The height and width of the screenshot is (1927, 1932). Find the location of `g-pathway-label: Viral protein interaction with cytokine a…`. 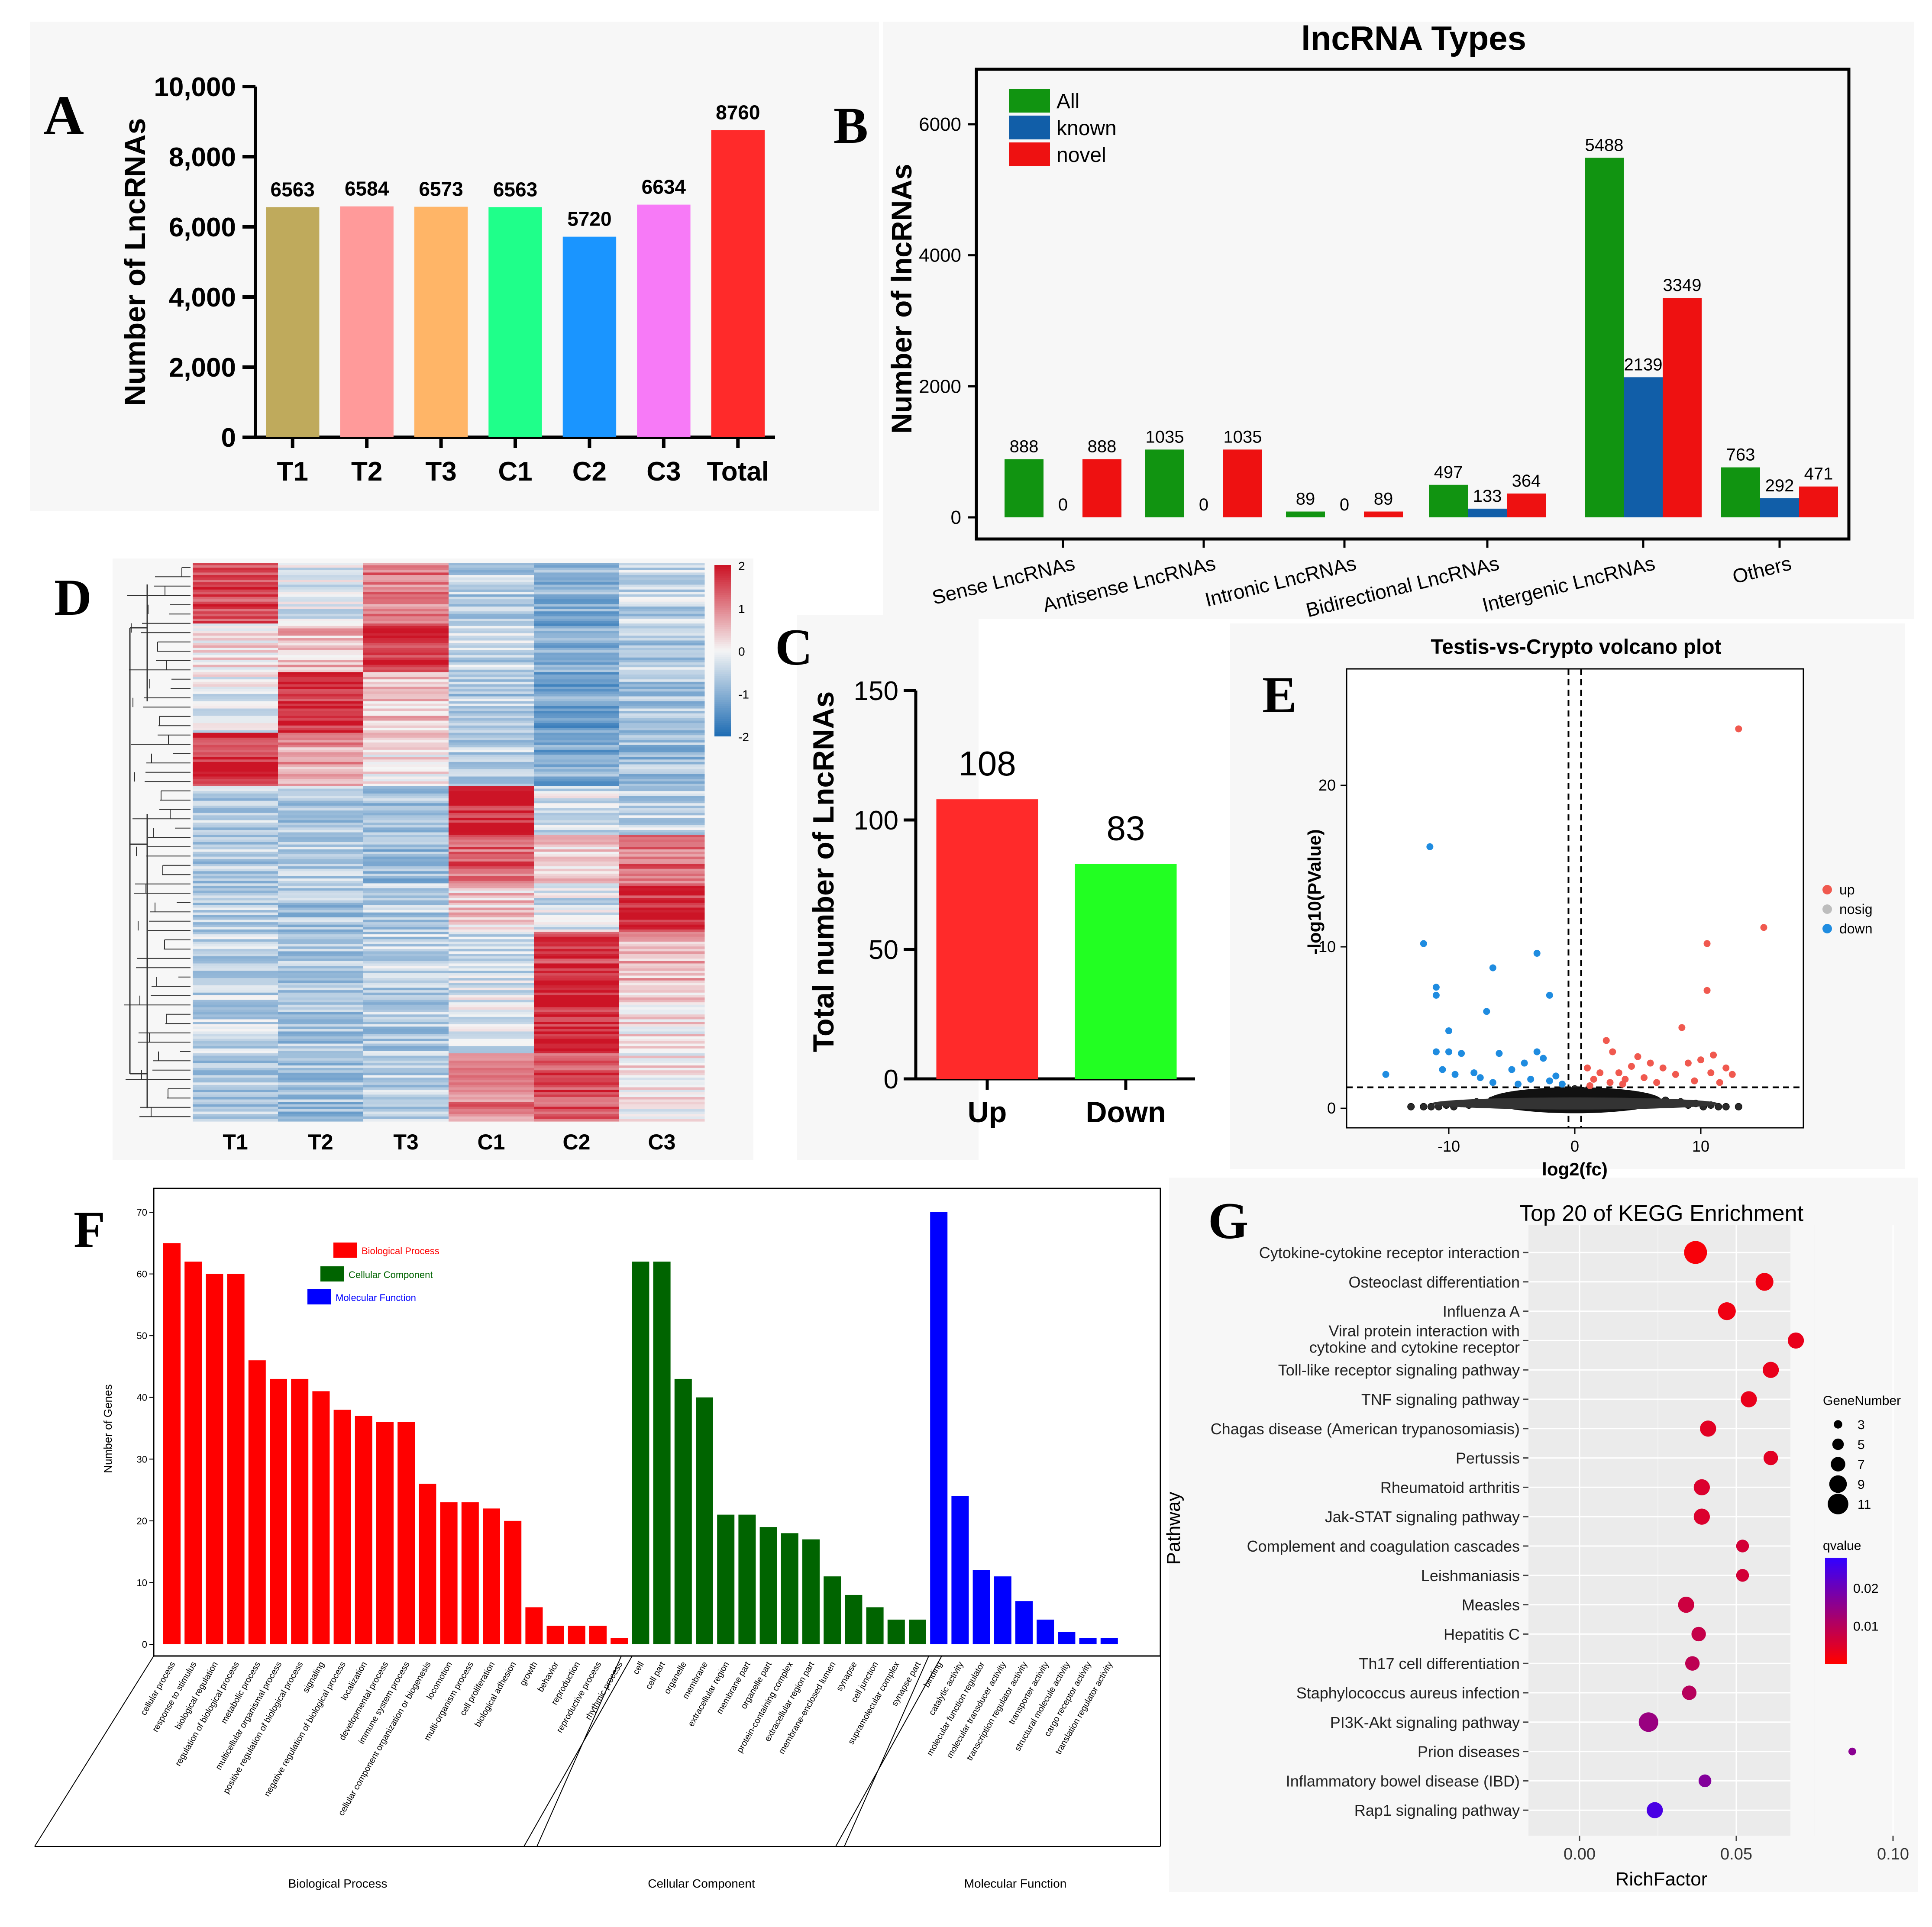

g-pathway-label: Viral protein interaction with cytokine a… is located at coordinates (1414, 1339).